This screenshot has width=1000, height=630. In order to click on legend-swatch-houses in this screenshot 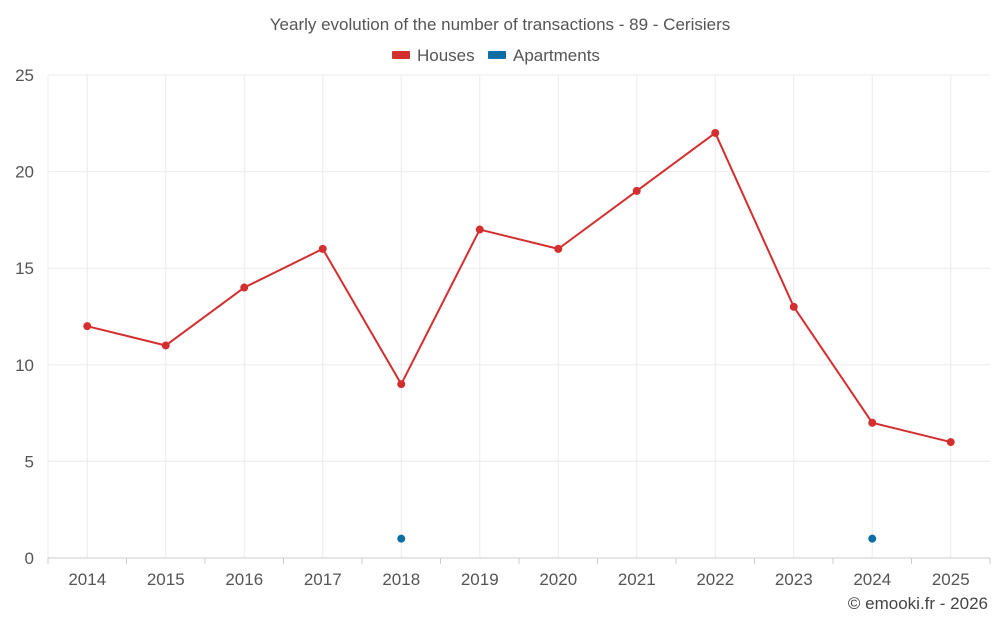, I will do `click(401, 55)`.